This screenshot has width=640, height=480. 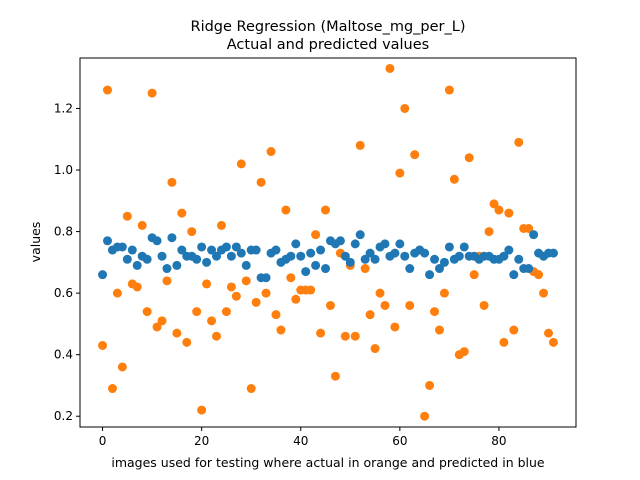 I want to click on y-tick-label: 1.2, so click(x=63, y=108).